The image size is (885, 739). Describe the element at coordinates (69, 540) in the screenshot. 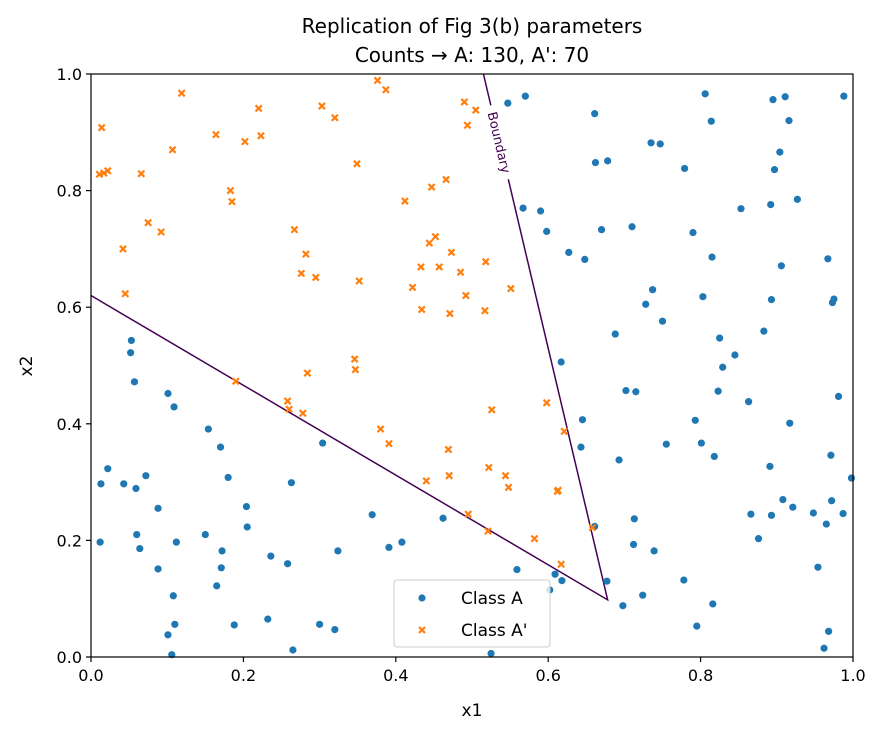

I see `y-tick-label: 0.2` at that location.